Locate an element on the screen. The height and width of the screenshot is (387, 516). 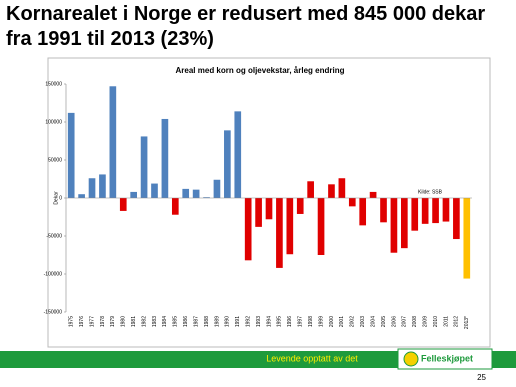
y-tick-label: 100000 is located at coordinates (53, 122).